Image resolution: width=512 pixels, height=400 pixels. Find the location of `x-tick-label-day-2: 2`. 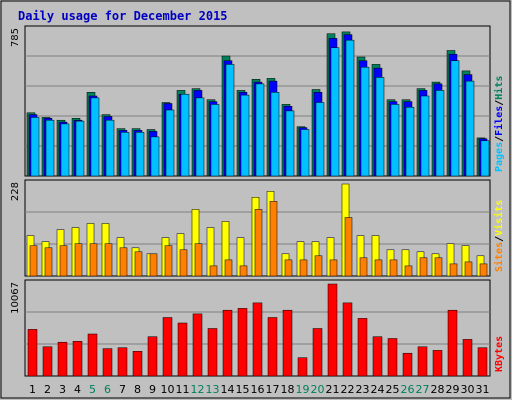

x-tick-label-day-2: 2 is located at coordinates (47, 389).